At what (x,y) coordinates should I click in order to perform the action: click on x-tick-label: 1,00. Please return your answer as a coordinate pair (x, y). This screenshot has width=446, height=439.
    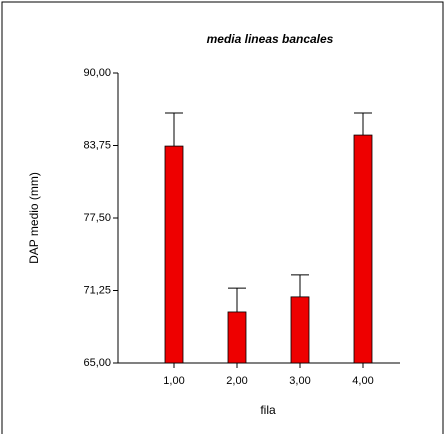
    Looking at the image, I should click on (173, 381).